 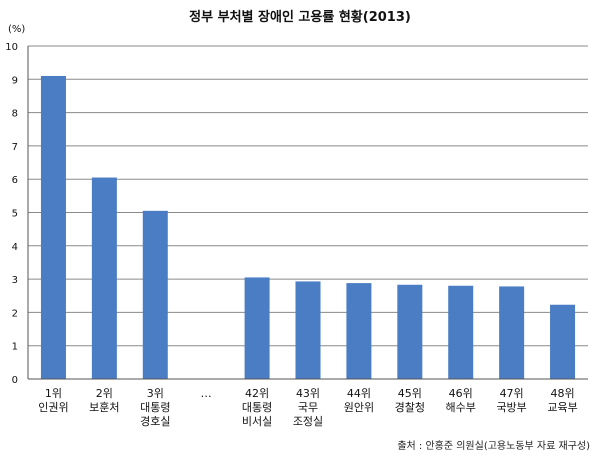 I want to click on x-tick-label: 43위, so click(x=308, y=393).